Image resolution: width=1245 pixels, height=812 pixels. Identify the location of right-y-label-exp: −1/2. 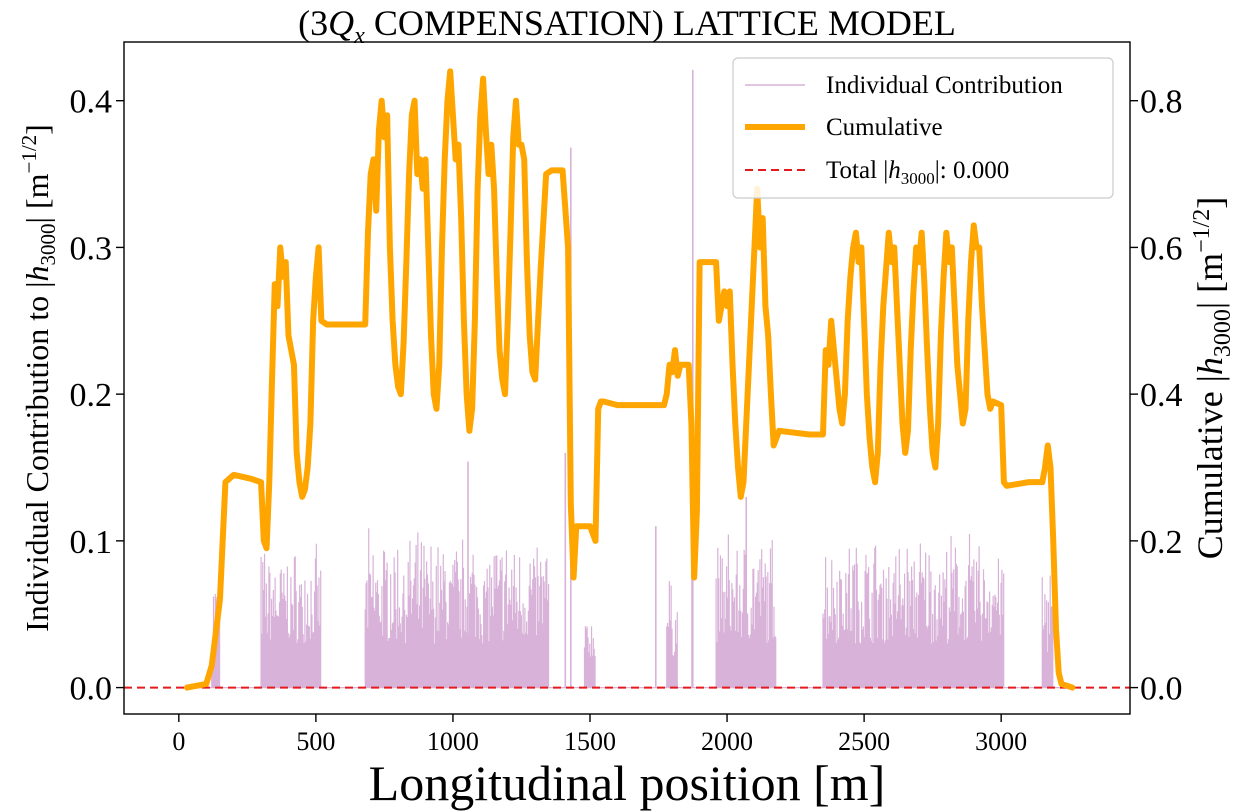
(1202, 231).